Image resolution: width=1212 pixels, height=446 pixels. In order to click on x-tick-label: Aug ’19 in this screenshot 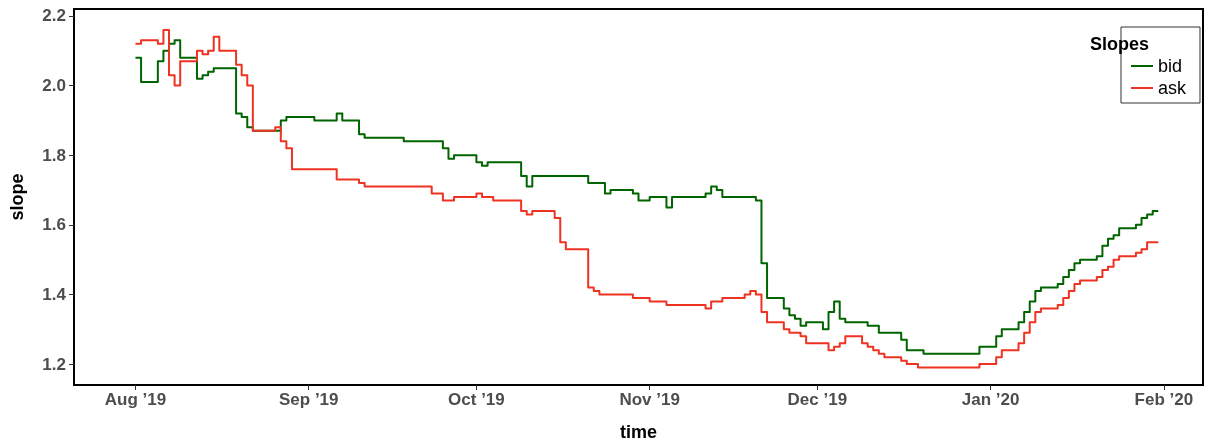, I will do `click(135, 399)`.